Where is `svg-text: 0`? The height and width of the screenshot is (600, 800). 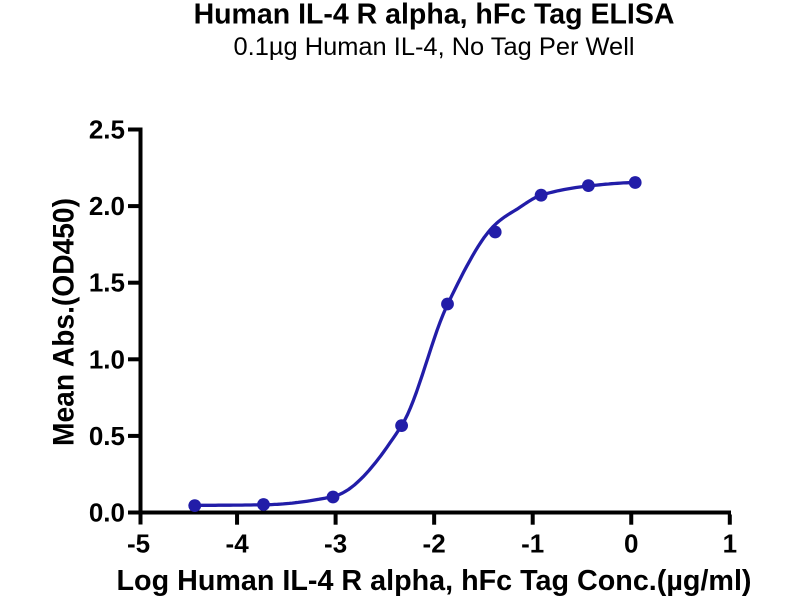
svg-text: 0 is located at coordinates (631, 544).